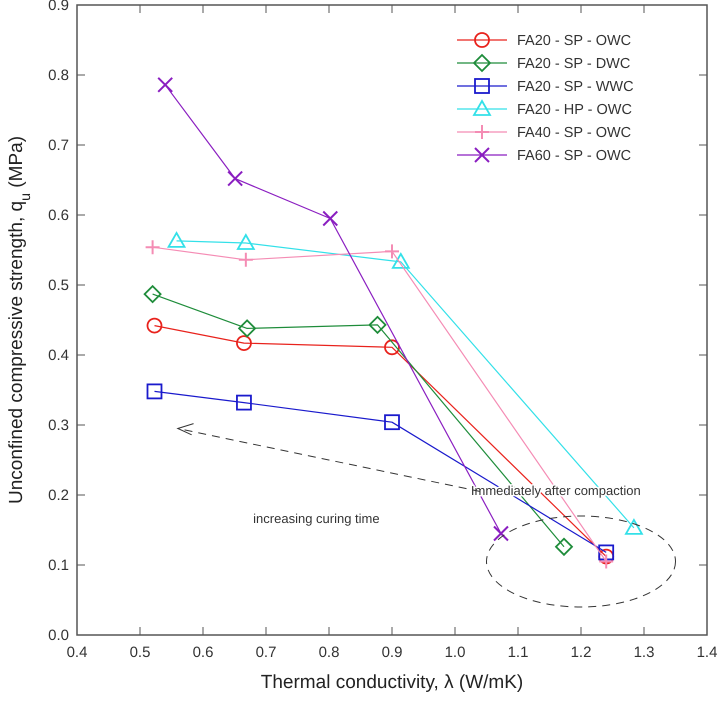 This screenshot has width=721, height=706. I want to click on legend-label: FA20 - HP - OWC, so click(574, 110).